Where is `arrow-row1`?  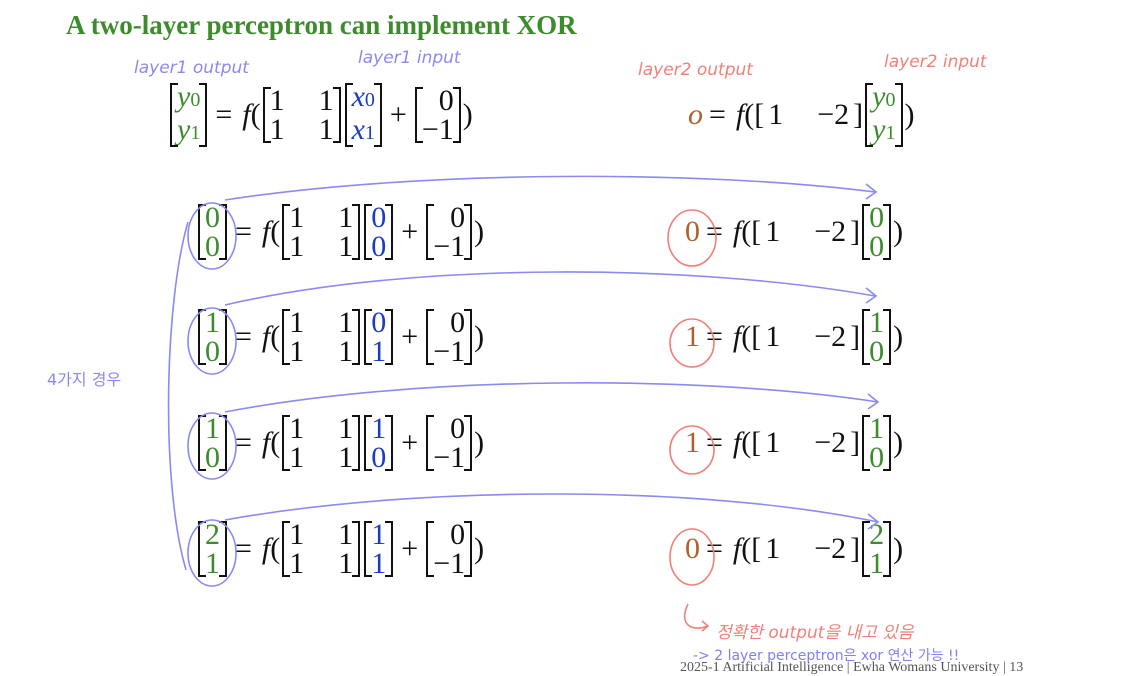 arrow-row1 is located at coordinates (551, 188).